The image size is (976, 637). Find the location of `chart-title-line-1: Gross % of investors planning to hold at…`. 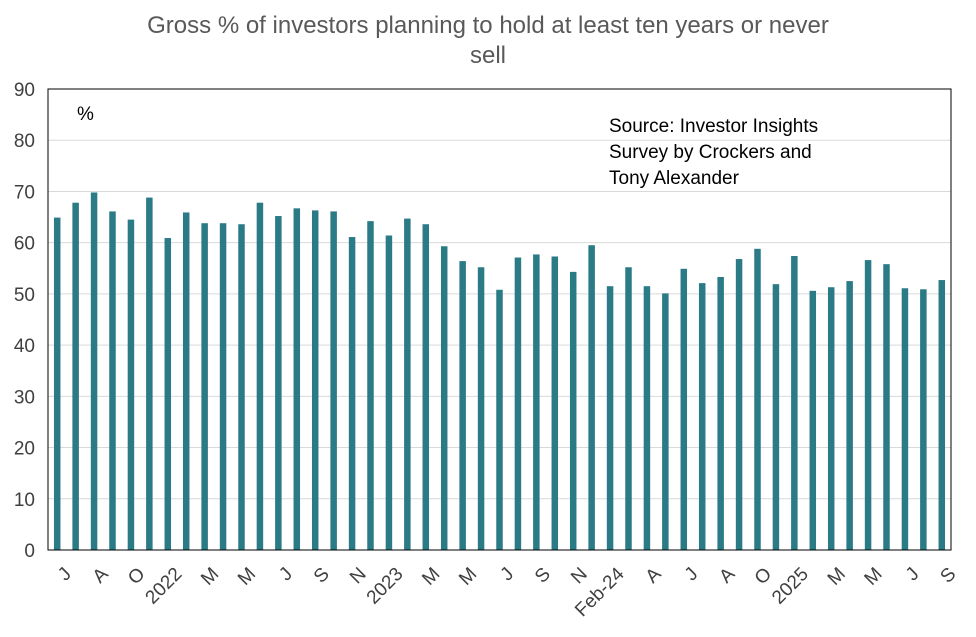

chart-title-line-1: Gross % of investors planning to hold at… is located at coordinates (488, 25).